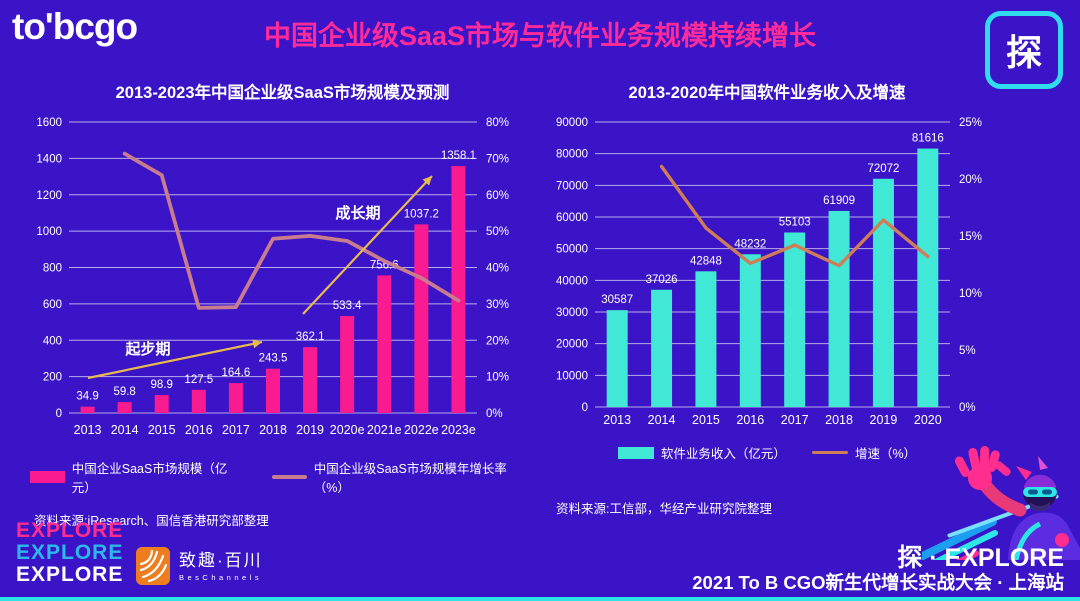  I want to click on svg-text: 98.9, so click(162, 385).